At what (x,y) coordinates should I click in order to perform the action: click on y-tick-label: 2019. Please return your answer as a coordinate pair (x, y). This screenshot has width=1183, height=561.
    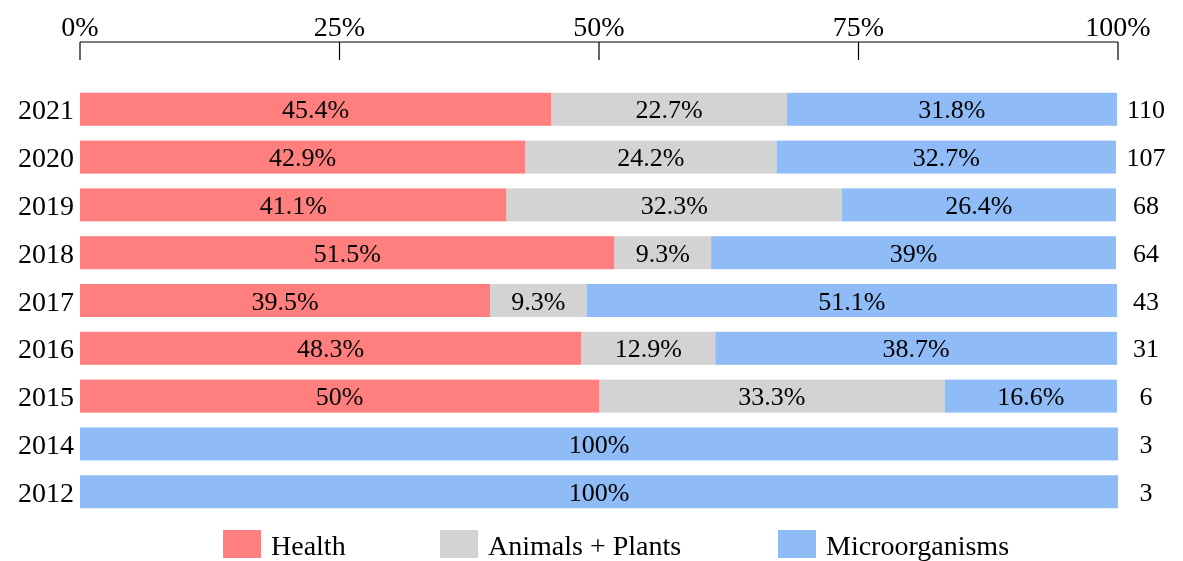
    Looking at the image, I should click on (46, 205).